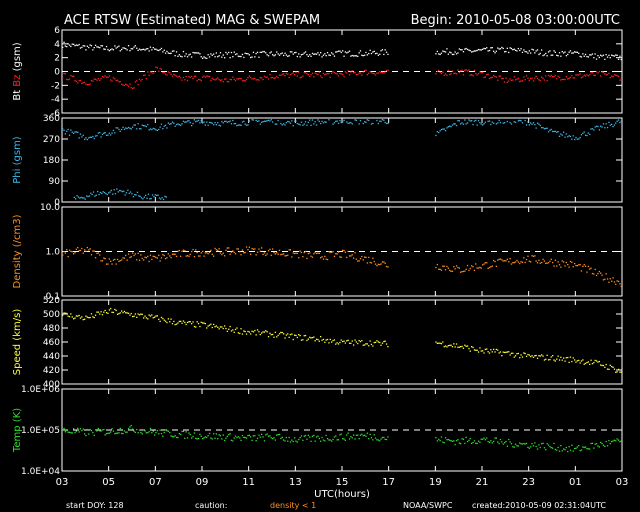 This screenshot has height=512, width=640. I want to click on y-tick-label: 1.0E+05, so click(40, 431).